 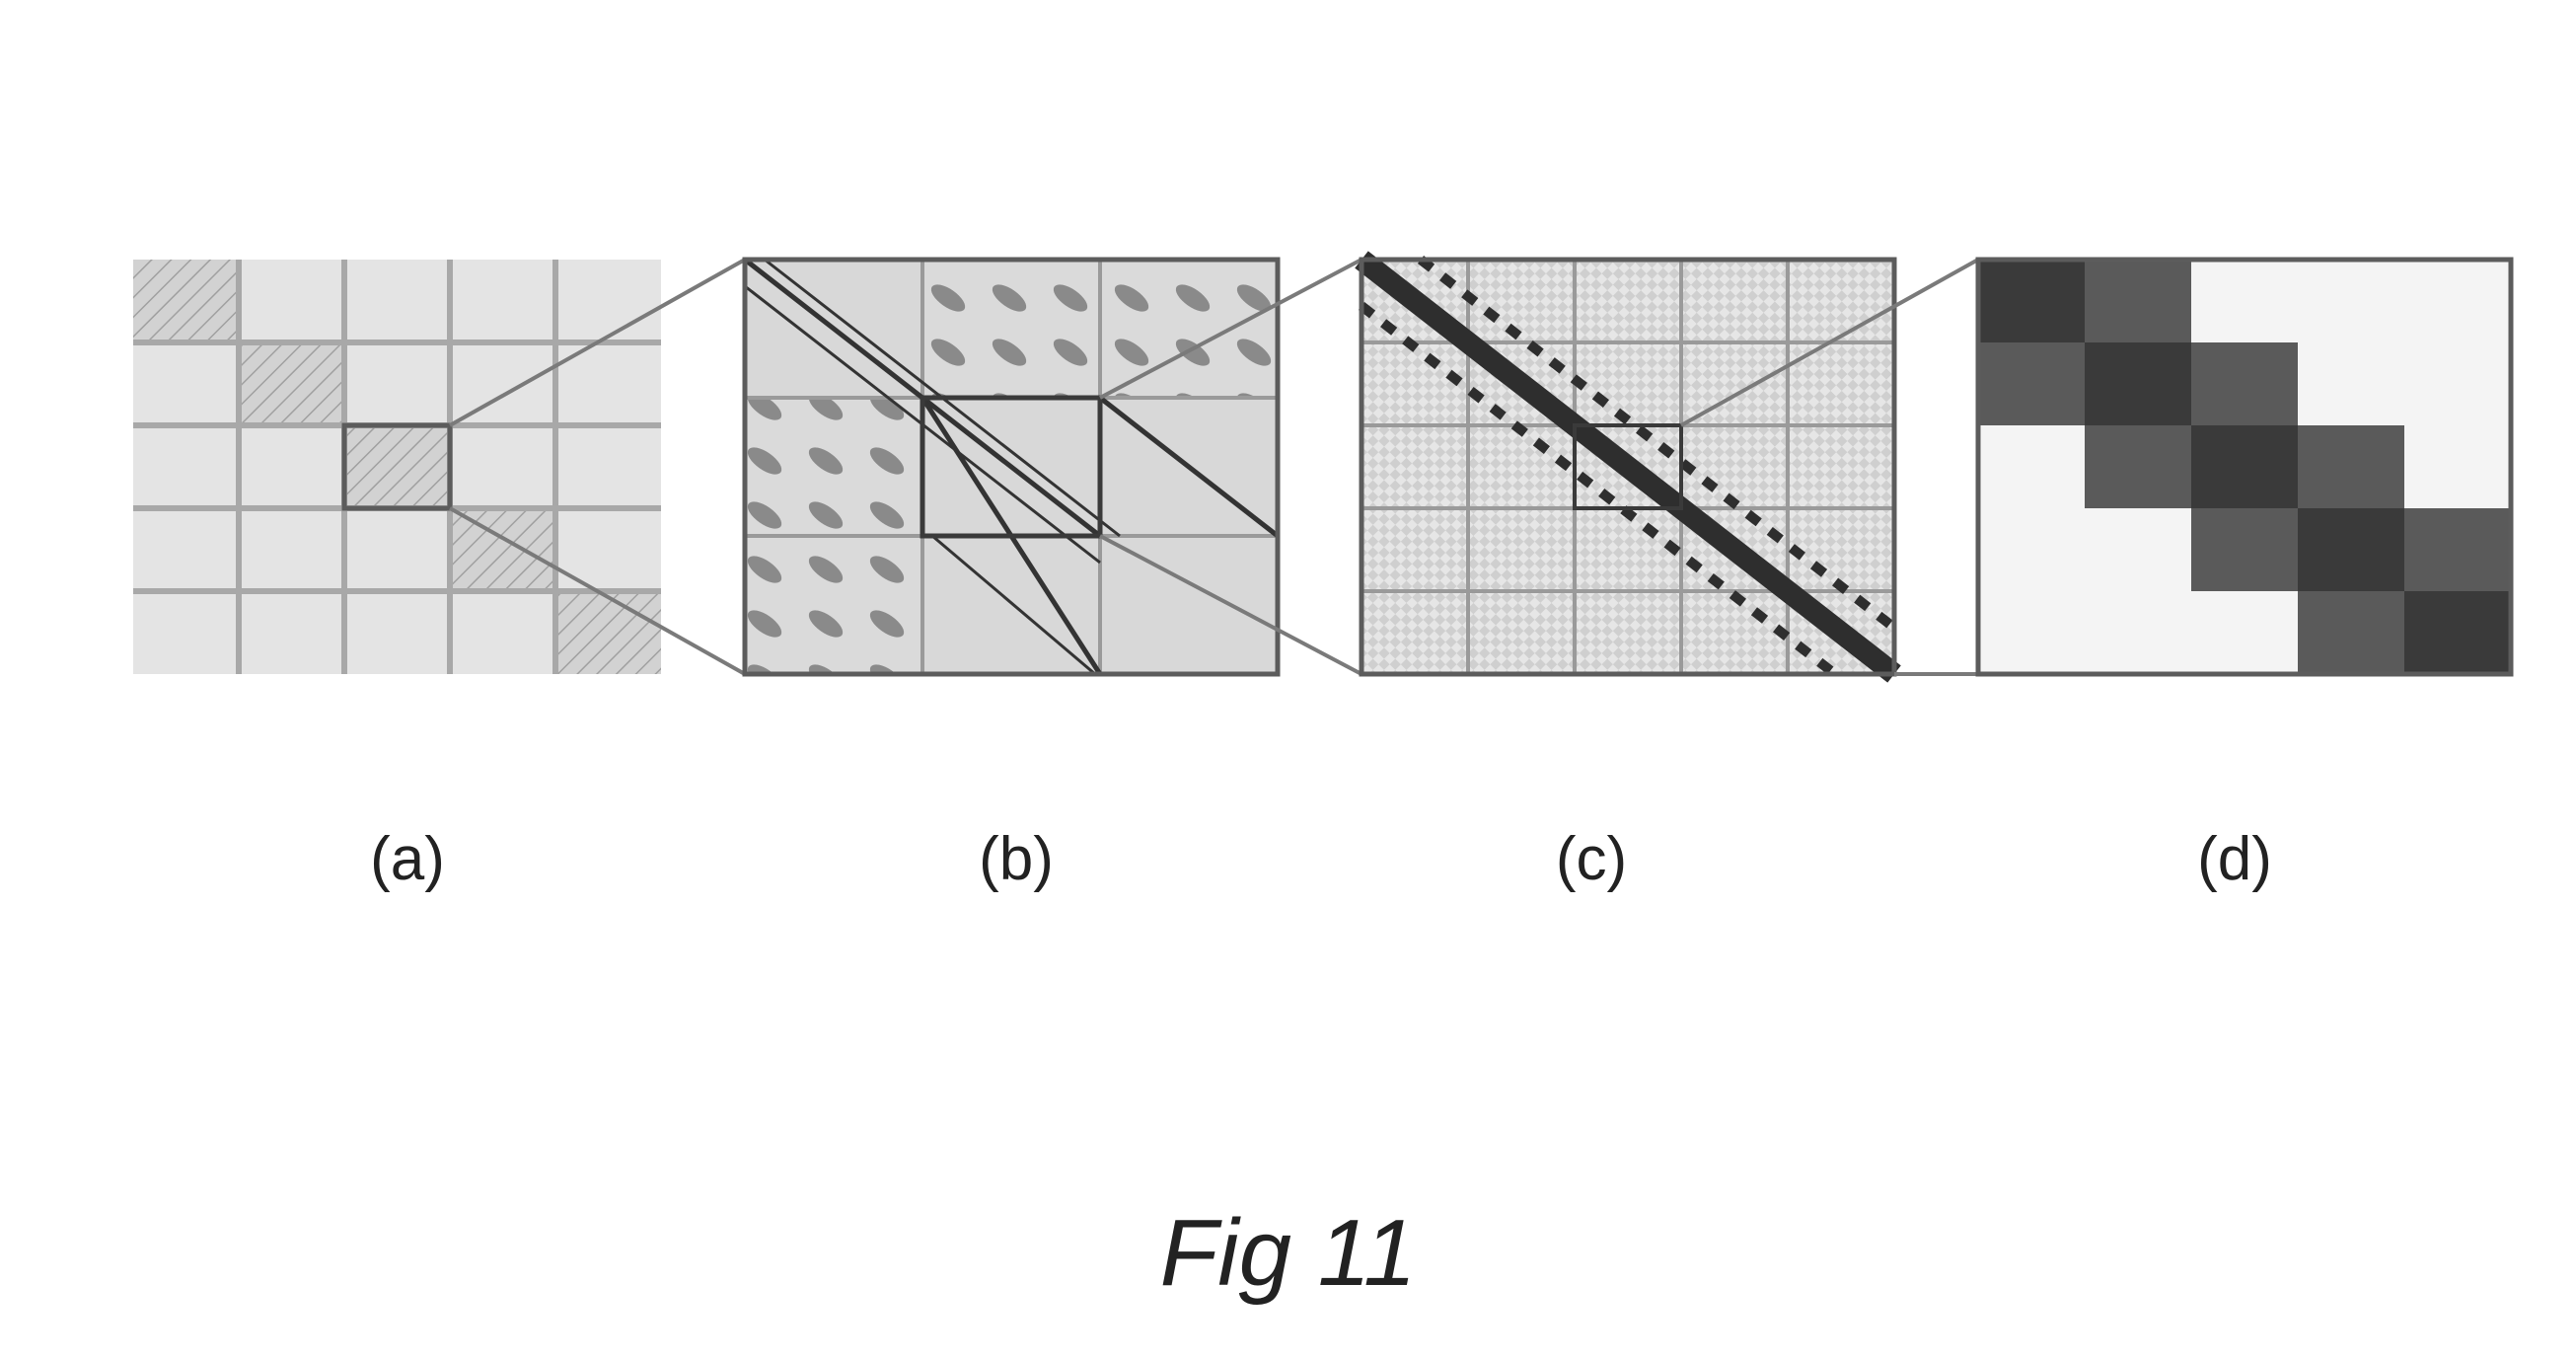 I want to click on panel-c-matrix, so click(x=1628, y=467).